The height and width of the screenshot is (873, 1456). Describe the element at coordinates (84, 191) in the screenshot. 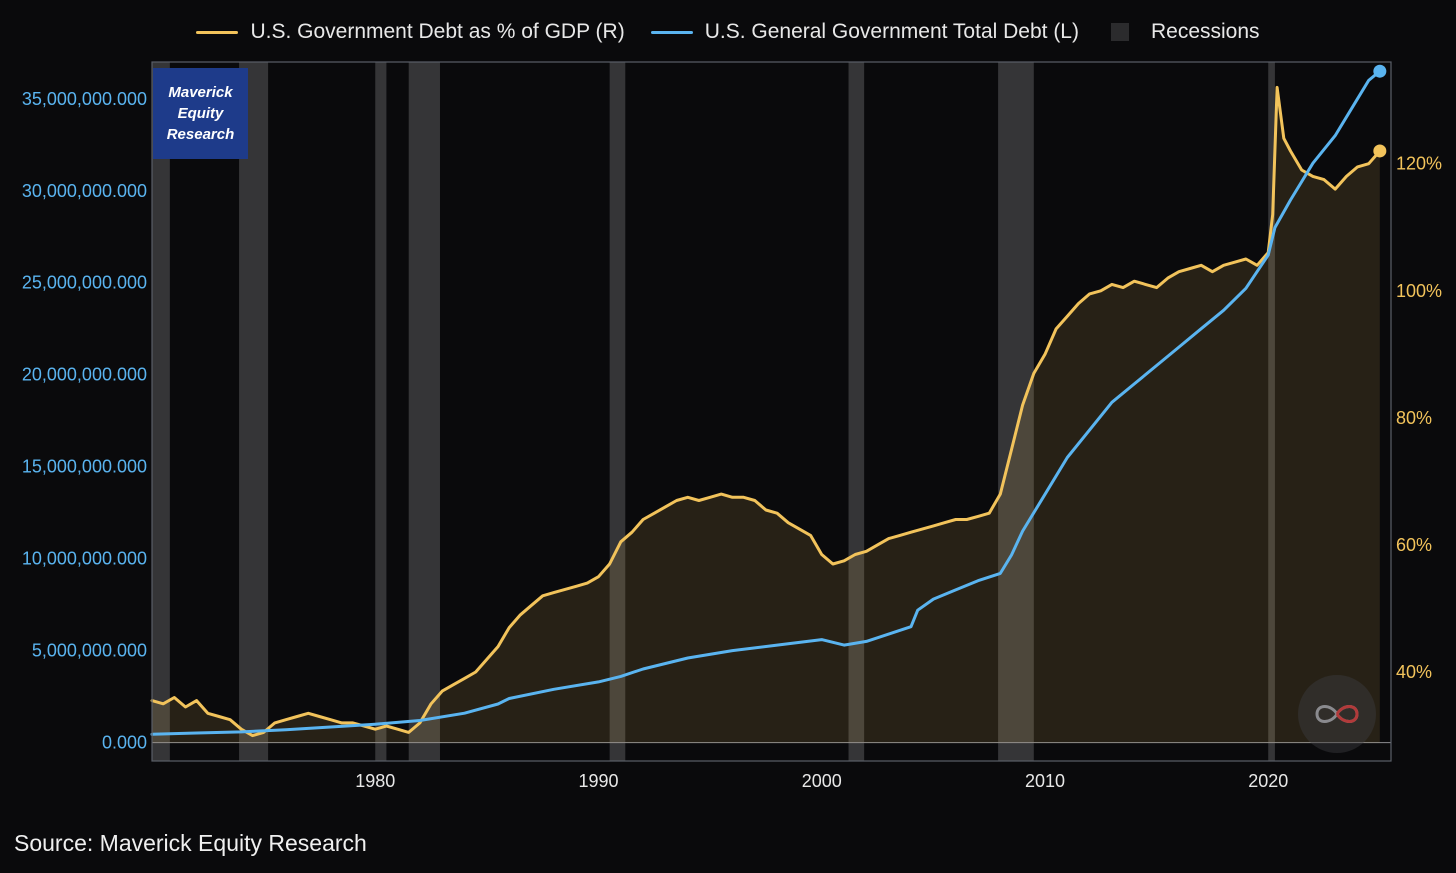

I see `left-tick-label: 30,000,000.000` at that location.